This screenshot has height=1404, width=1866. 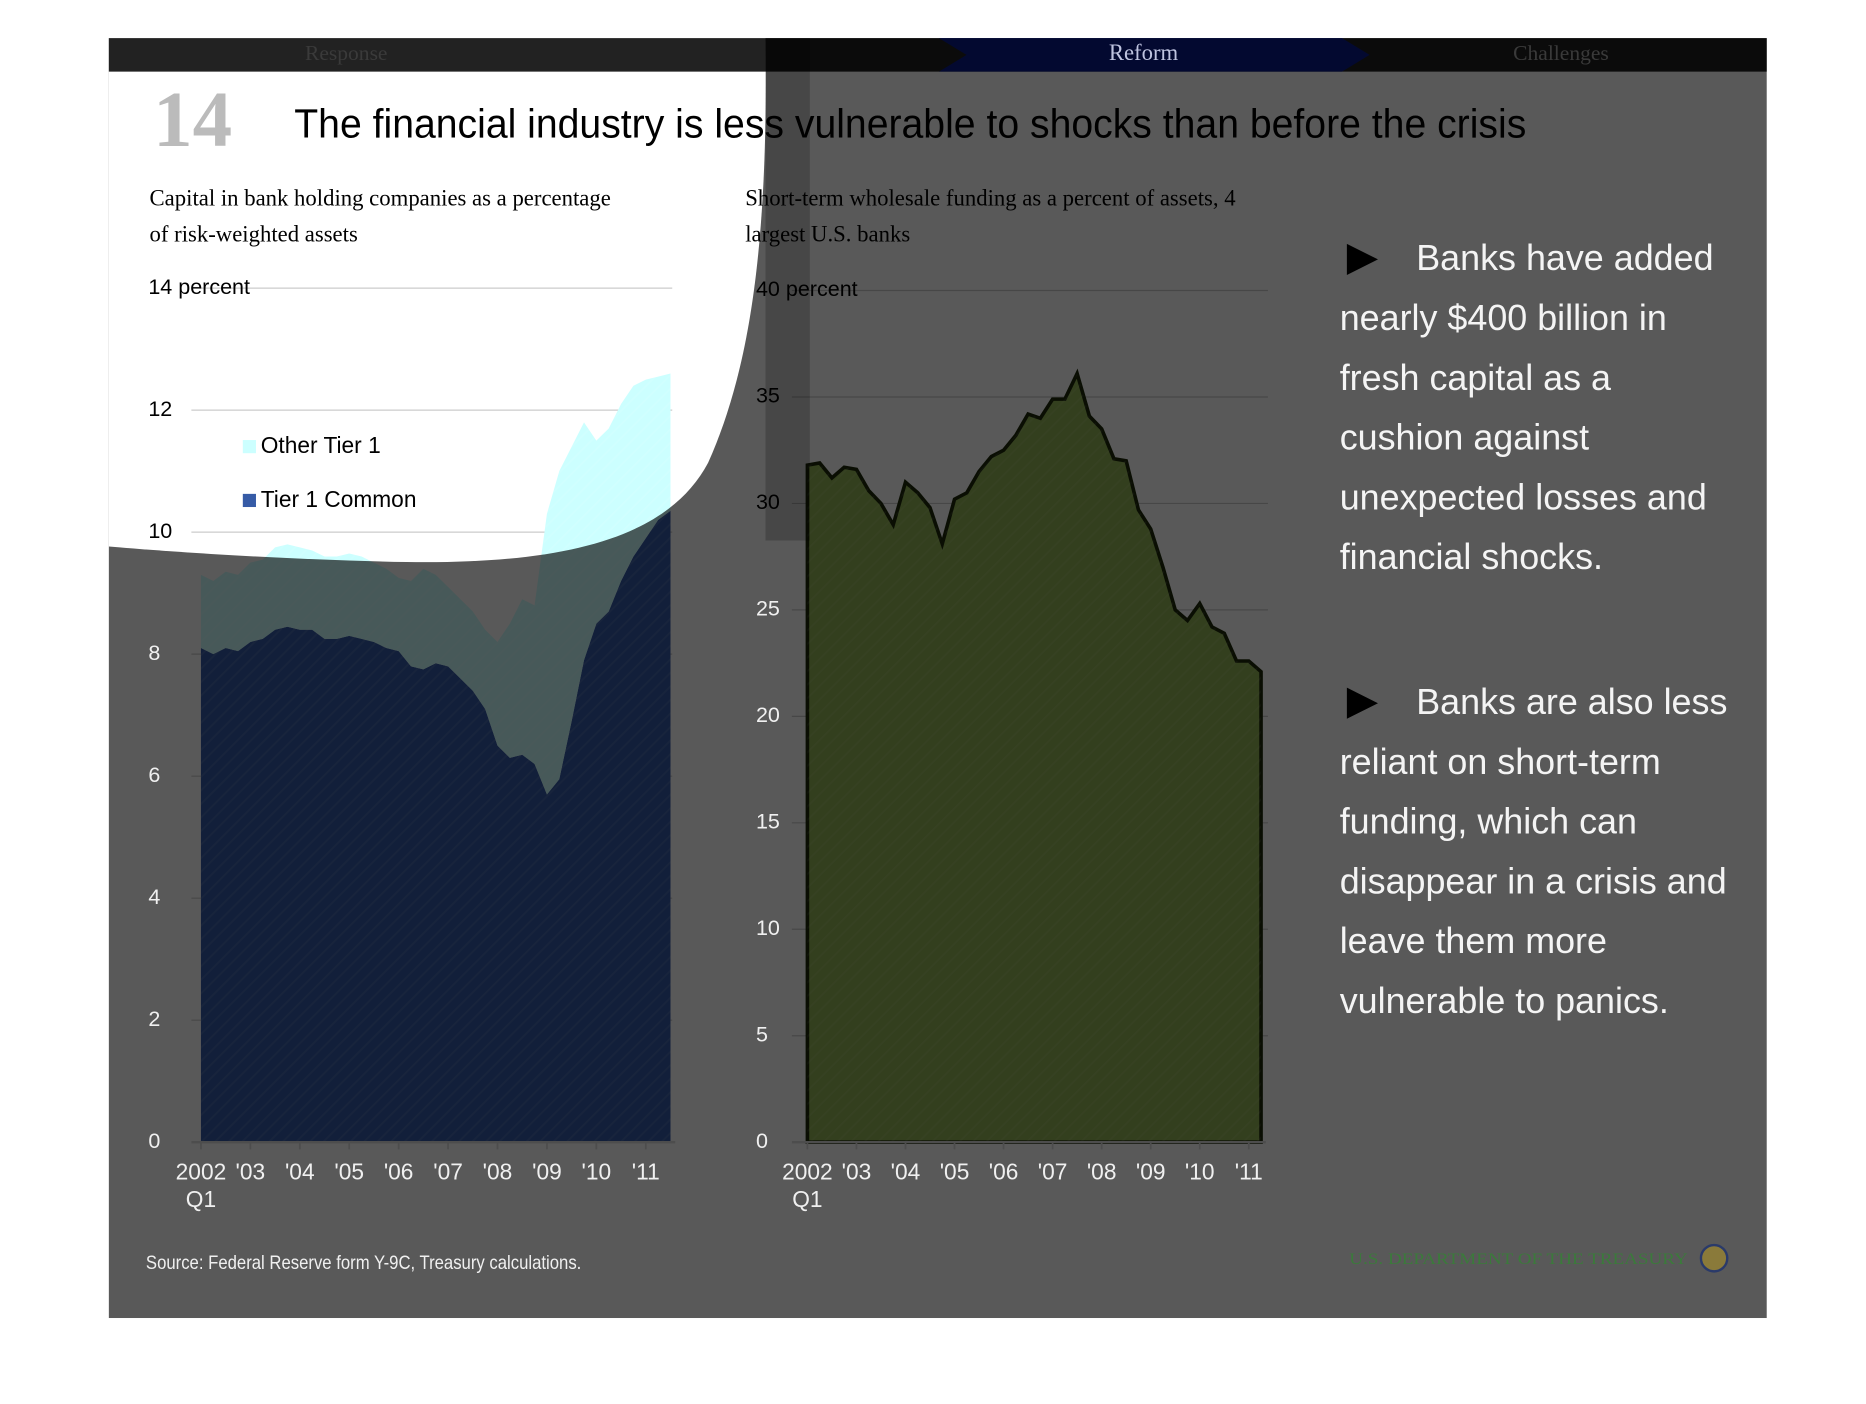 I want to click on y-tick-label: 4, so click(x=154, y=897).